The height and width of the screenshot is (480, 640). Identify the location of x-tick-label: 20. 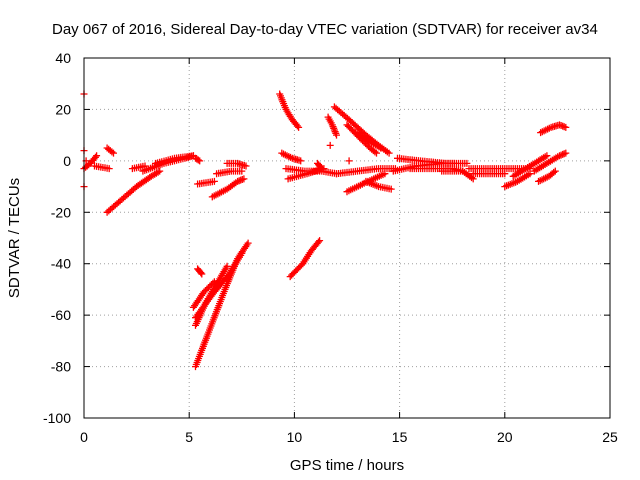
(505, 437).